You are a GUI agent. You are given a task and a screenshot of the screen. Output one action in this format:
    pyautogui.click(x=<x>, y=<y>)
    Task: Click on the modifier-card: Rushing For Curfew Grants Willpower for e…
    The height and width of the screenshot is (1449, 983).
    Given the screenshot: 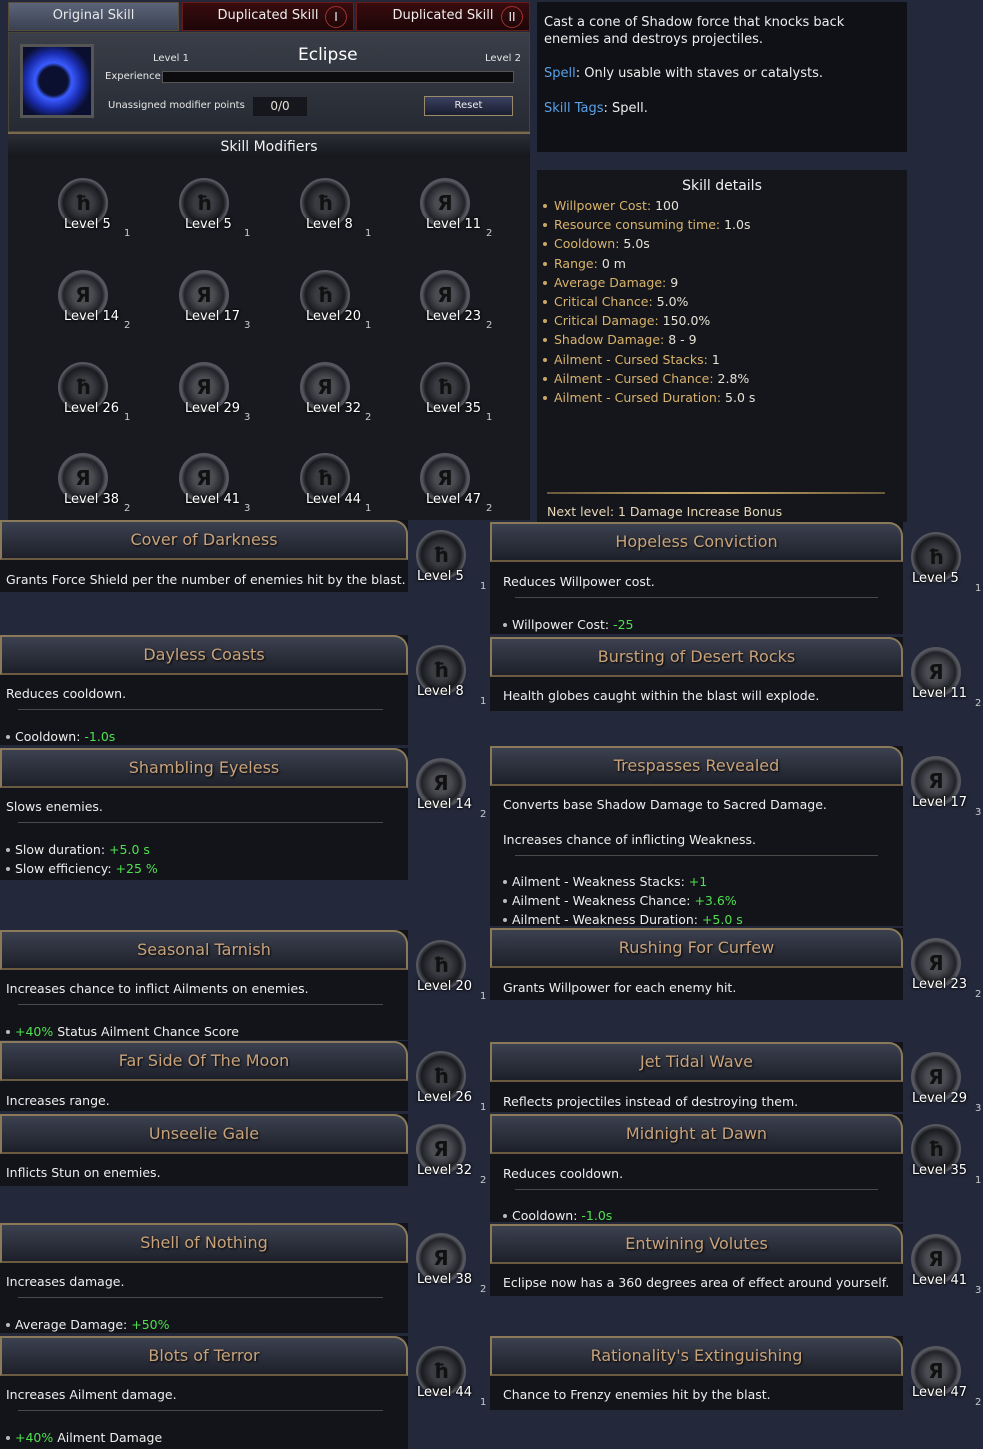 What is the action you would take?
    pyautogui.click(x=696, y=964)
    